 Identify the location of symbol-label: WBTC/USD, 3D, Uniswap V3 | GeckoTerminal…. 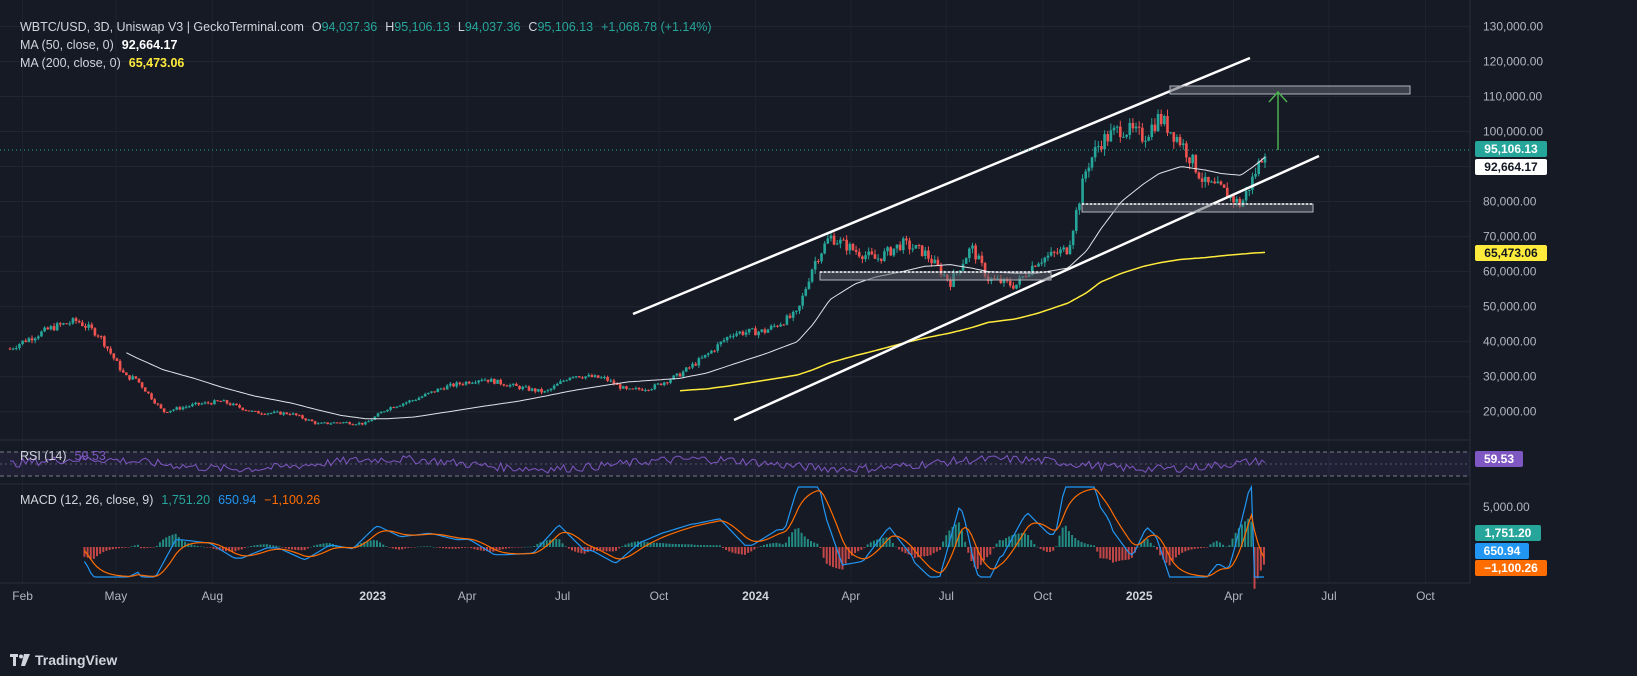
(162, 27).